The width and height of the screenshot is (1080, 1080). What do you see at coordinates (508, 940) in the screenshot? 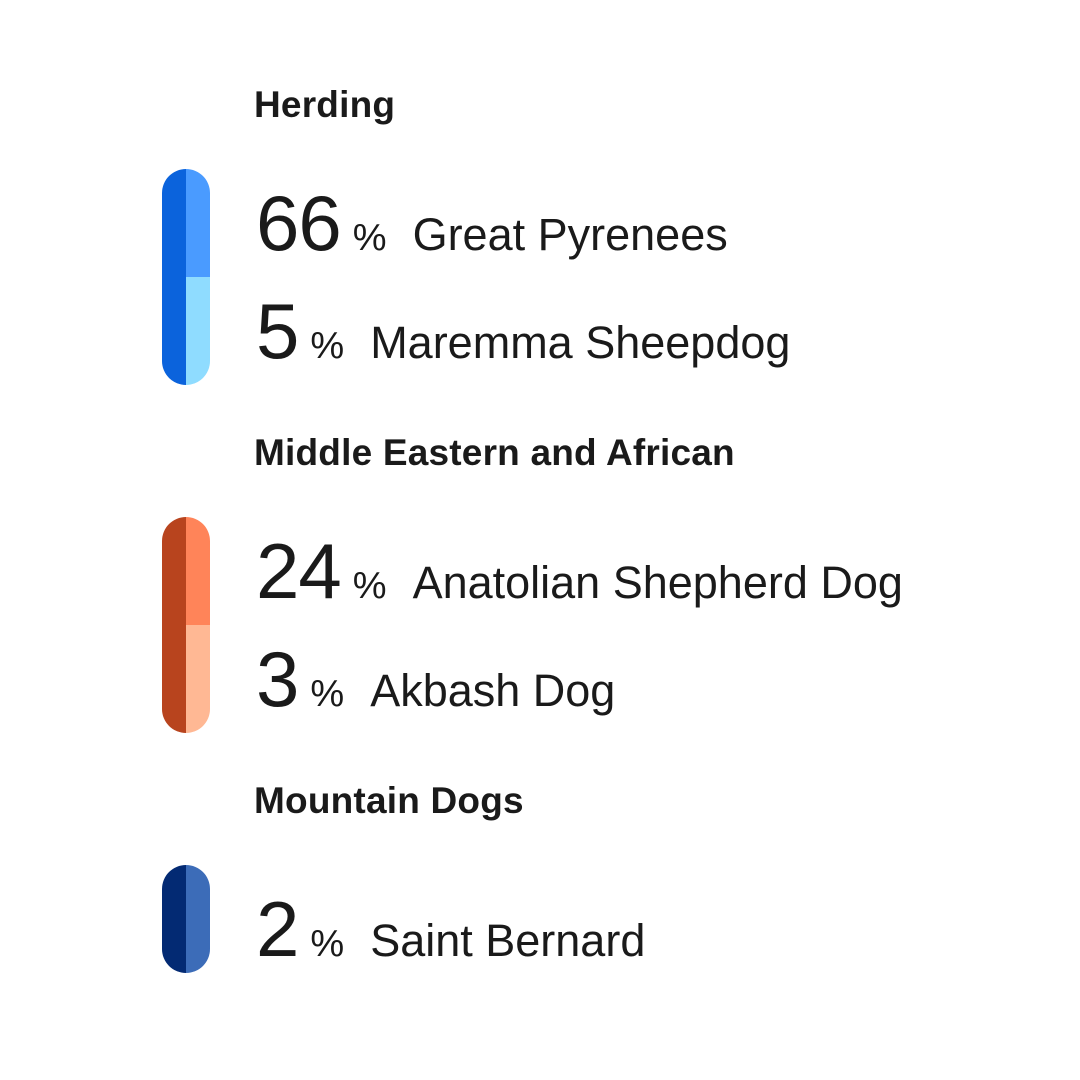
I see `breed-name: Saint Bernard` at bounding box center [508, 940].